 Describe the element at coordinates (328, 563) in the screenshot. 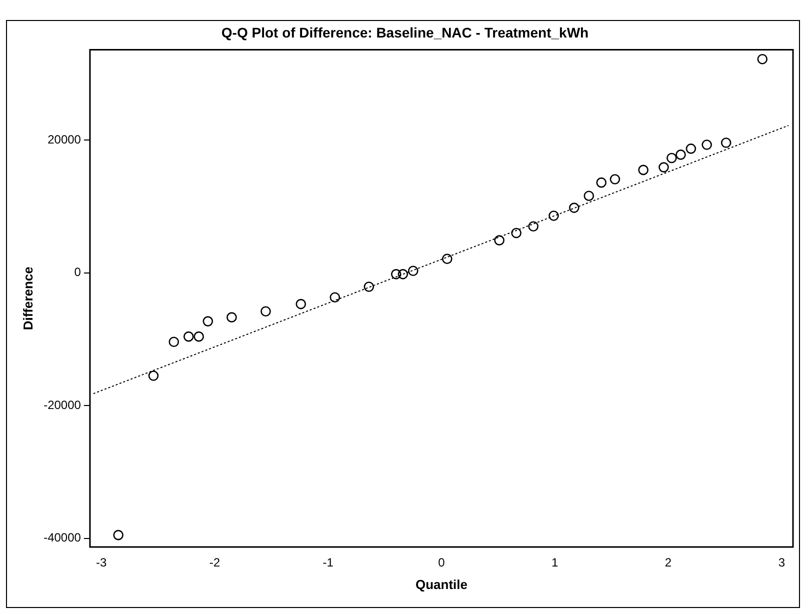

I see `x-tick-label: -1` at that location.